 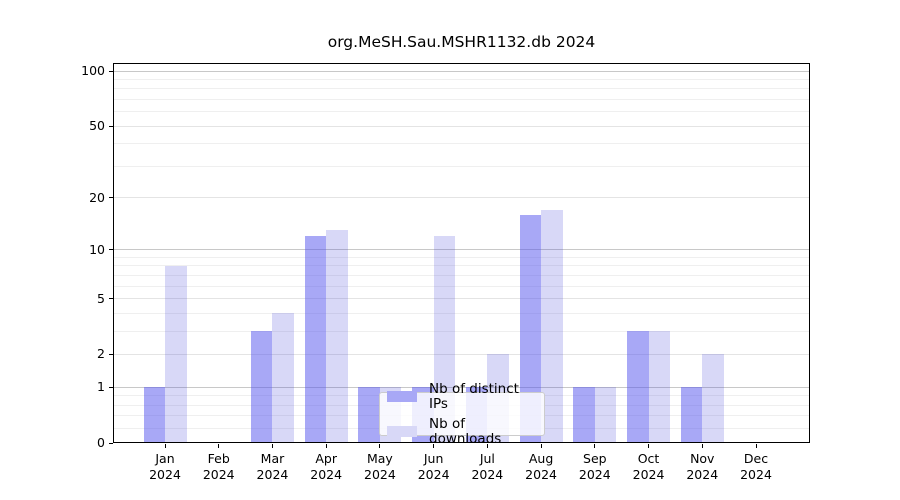 What do you see at coordinates (605, 415) in the screenshot?
I see `bar-nb-of-downloads-sep` at bounding box center [605, 415].